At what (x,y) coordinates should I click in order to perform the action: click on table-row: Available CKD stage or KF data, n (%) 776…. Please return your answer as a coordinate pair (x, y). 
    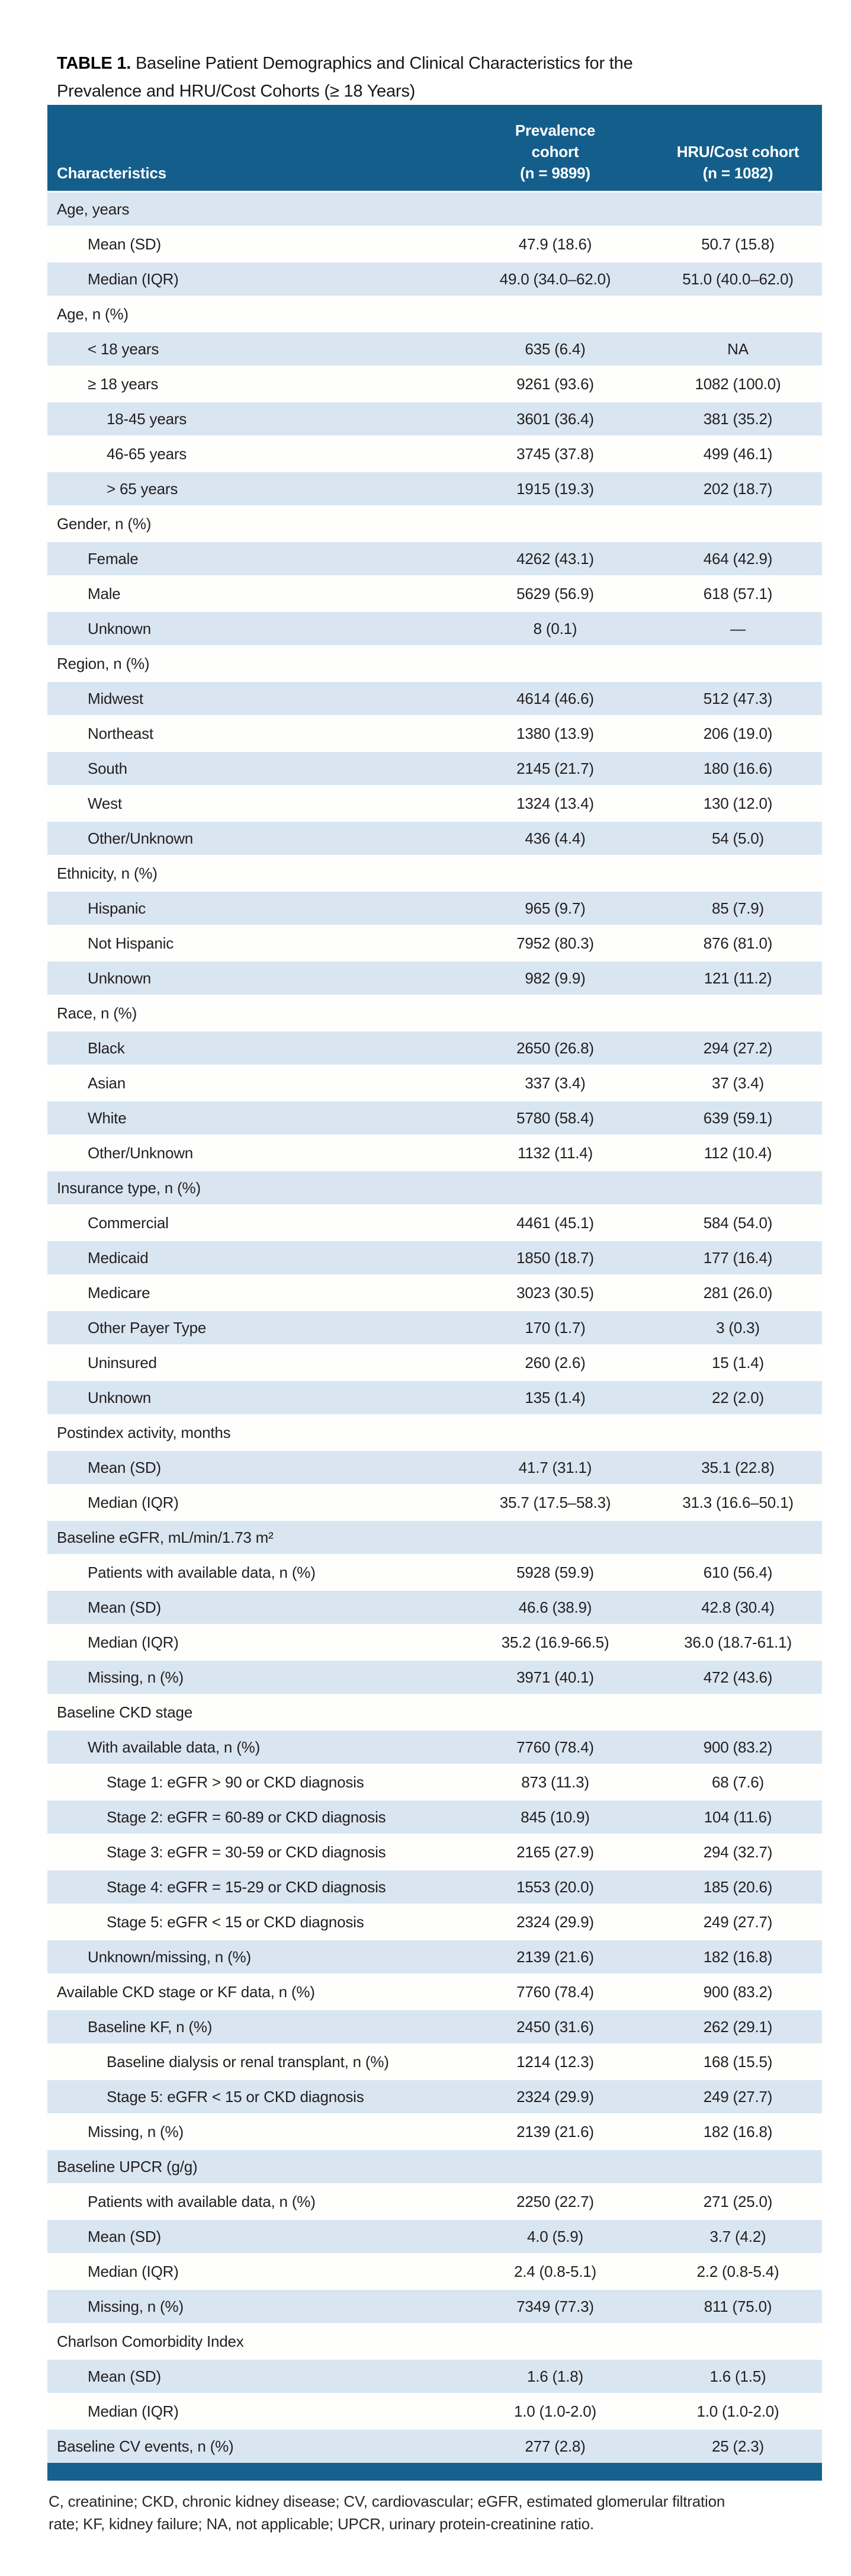
    Looking at the image, I should click on (434, 1990).